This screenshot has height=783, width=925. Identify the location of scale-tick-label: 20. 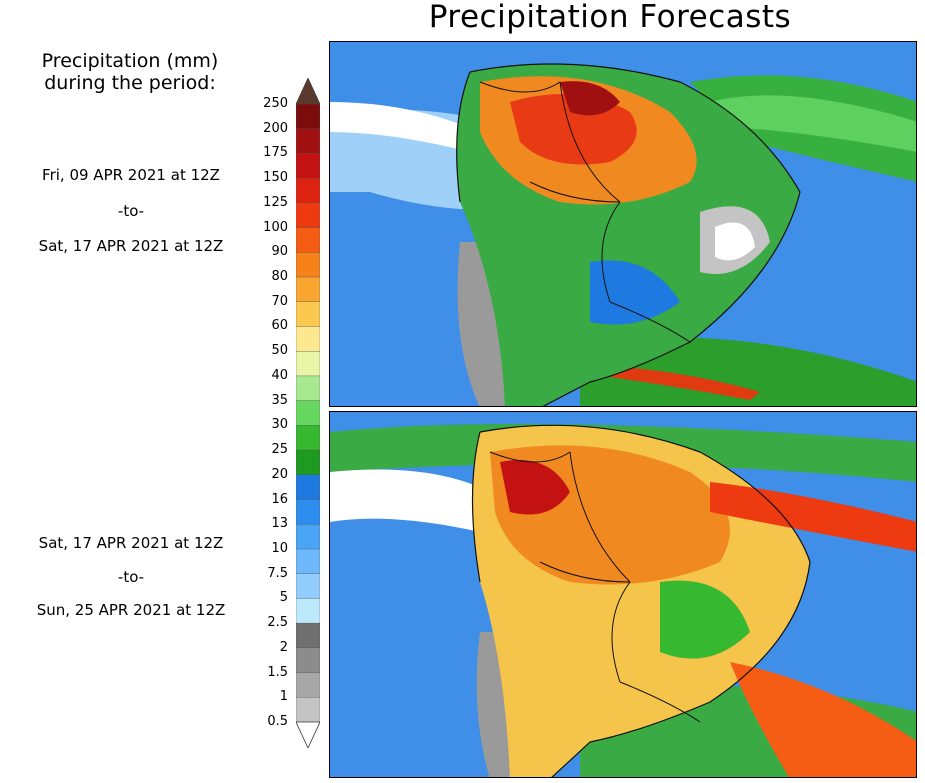
(279, 474).